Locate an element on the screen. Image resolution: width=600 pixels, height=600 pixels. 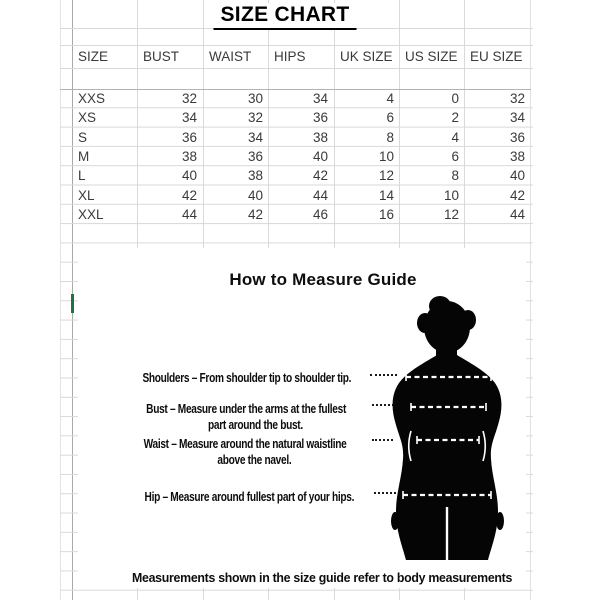
page-title: SIZE CHART is located at coordinates (285, 16).